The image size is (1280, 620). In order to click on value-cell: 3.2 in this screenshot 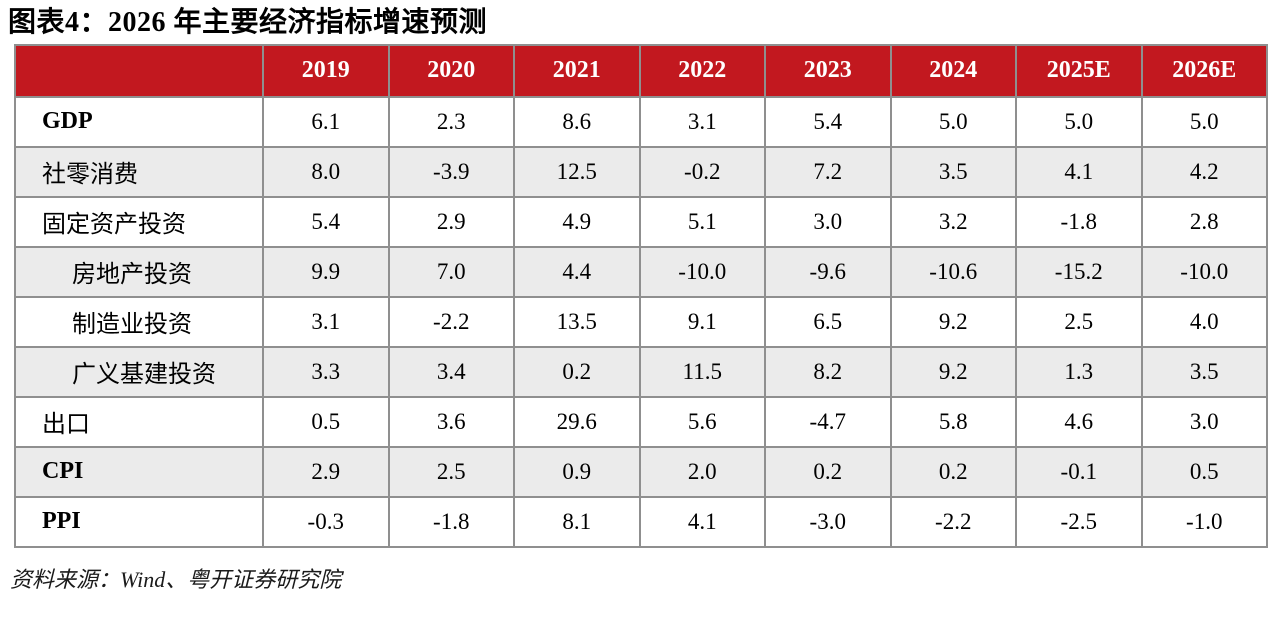, I will do `click(953, 221)`.